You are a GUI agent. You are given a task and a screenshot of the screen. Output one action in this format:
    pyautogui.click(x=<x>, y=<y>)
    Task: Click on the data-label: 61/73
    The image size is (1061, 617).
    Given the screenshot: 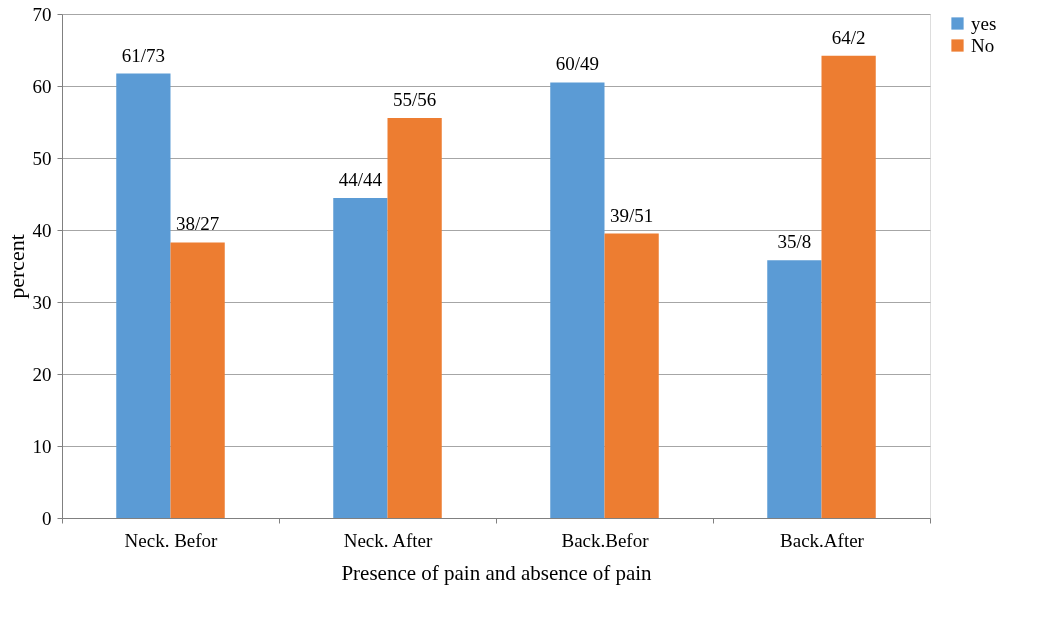 What is the action you would take?
    pyautogui.click(x=143, y=55)
    